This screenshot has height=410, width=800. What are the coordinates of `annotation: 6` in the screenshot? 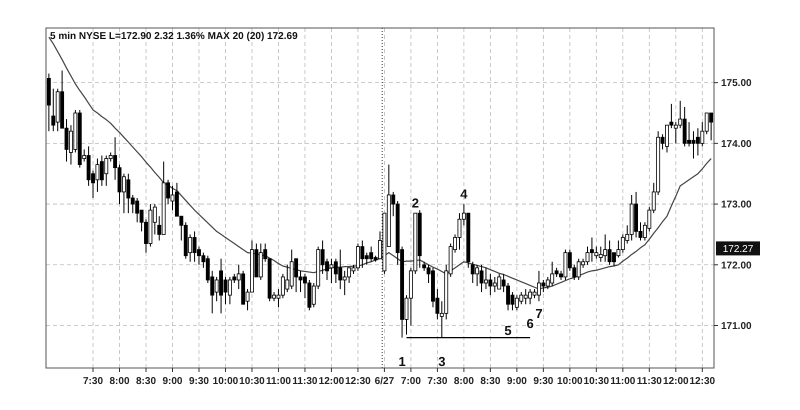 It's located at (530, 323).